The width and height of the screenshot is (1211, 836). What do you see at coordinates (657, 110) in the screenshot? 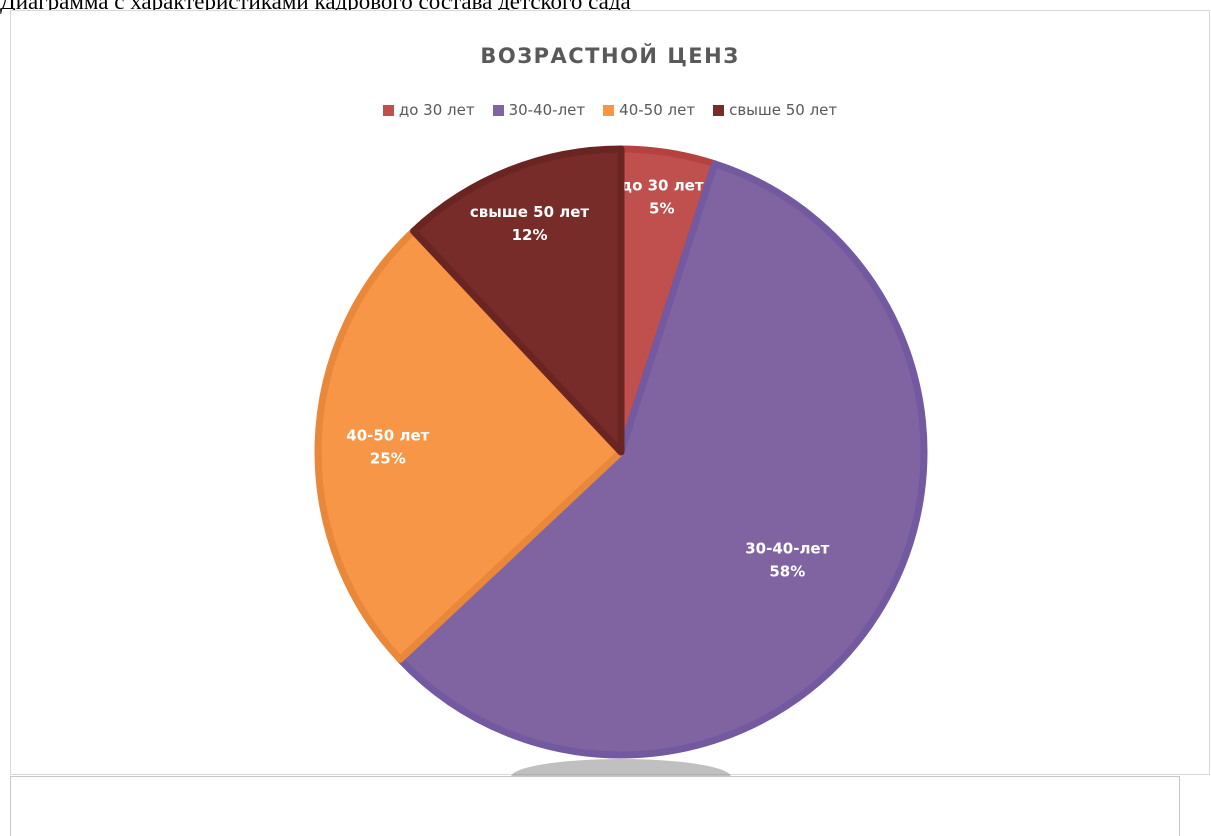
I see `legend-label: 40-50 лет` at bounding box center [657, 110].